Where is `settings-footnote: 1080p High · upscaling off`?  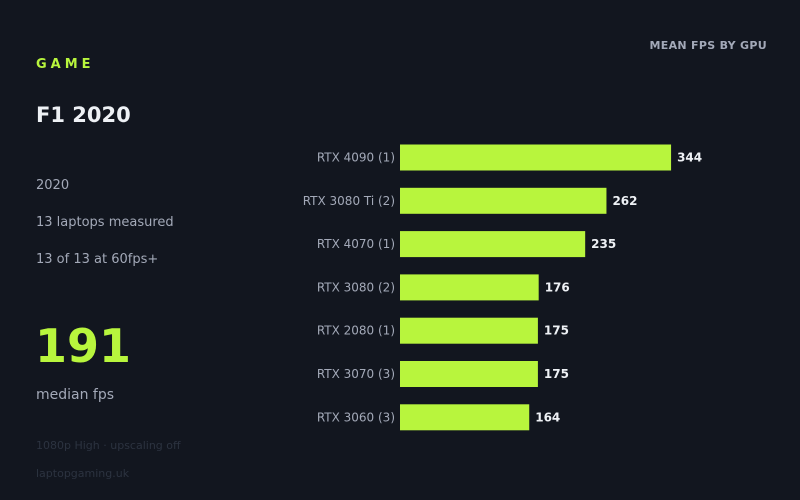 settings-footnote: 1080p High · upscaling off is located at coordinates (108, 445).